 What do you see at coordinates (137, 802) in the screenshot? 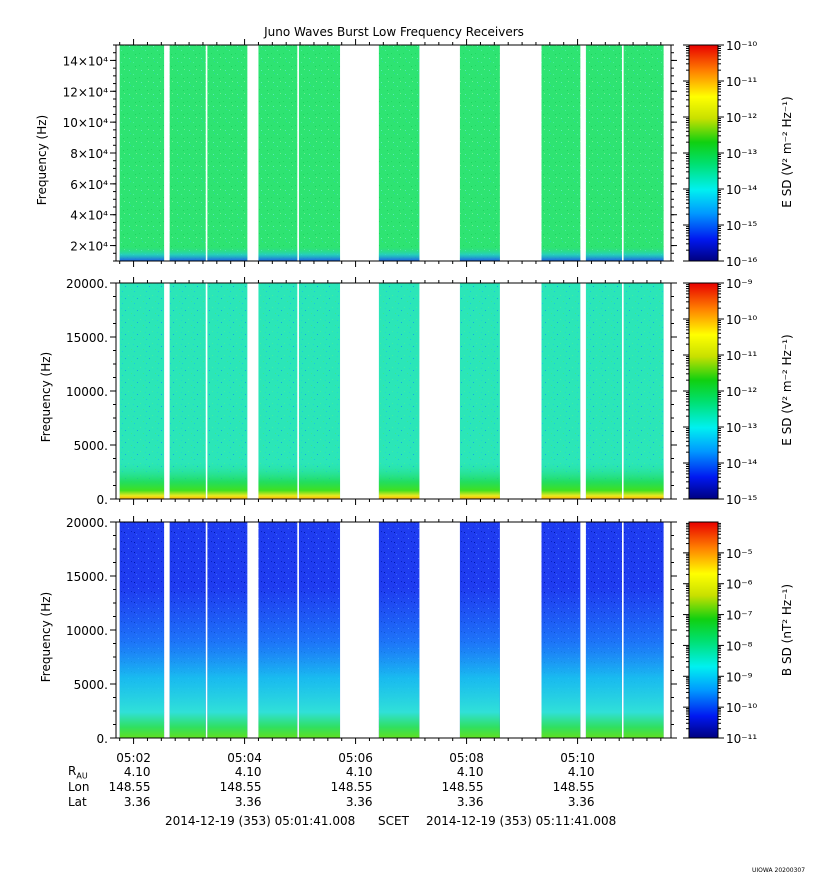
I see `ephemeris-lat-0: 3.36` at bounding box center [137, 802].